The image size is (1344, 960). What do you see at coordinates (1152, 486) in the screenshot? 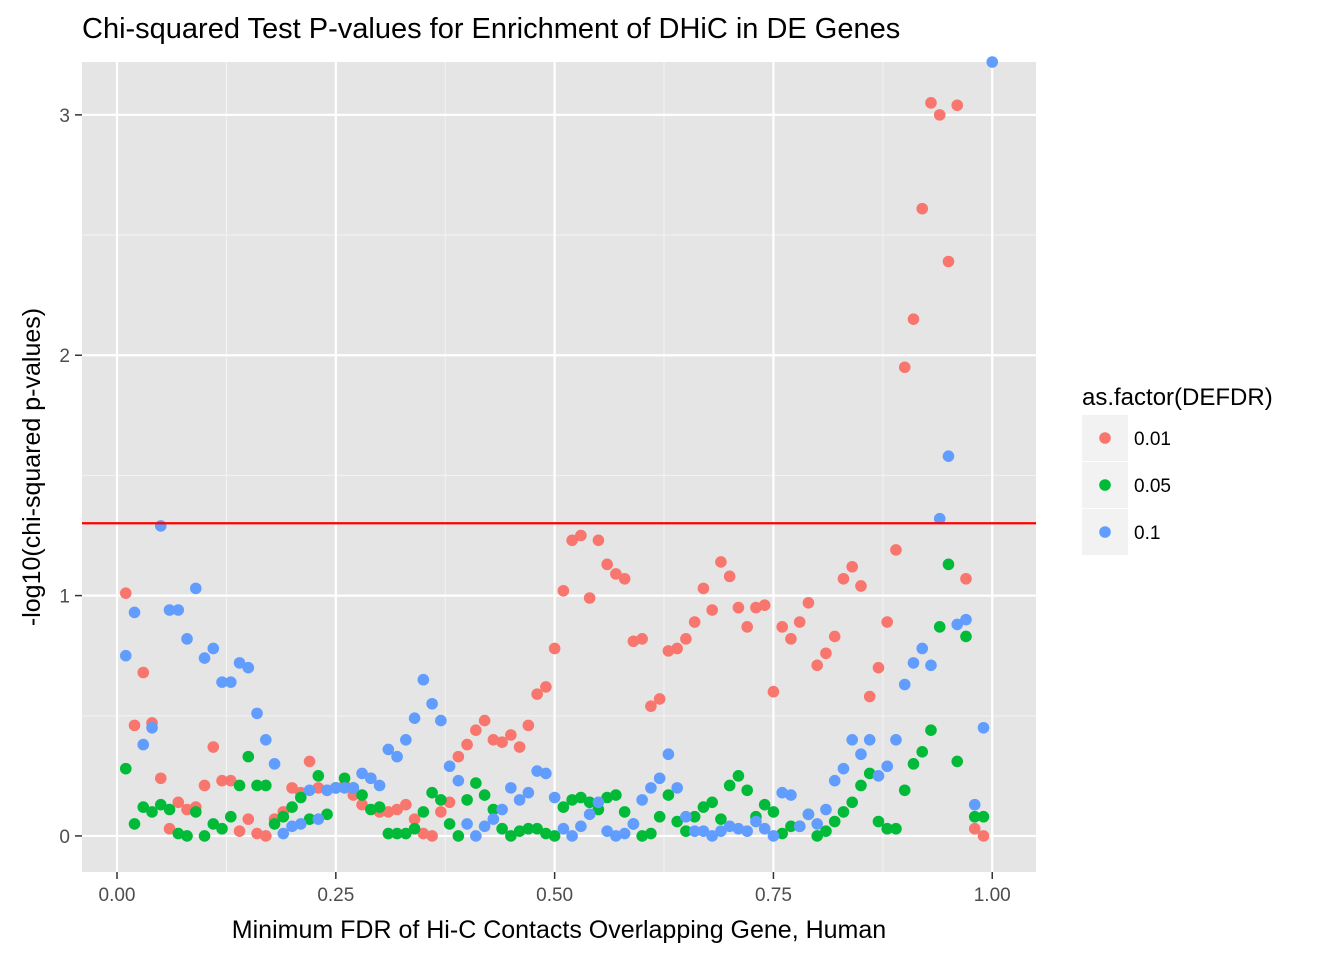
I see `legend-label: 0.05` at bounding box center [1152, 486].